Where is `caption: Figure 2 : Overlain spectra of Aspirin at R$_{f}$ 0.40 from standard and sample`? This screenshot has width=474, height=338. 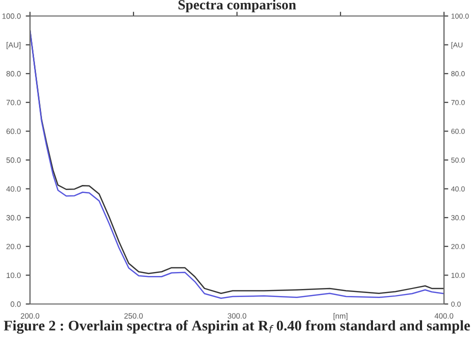
caption: Figure 2 : Overlain spectra of Aspirin at R$_{f}$ 0.40 from standard and sample is located at coordinates (237, 327).